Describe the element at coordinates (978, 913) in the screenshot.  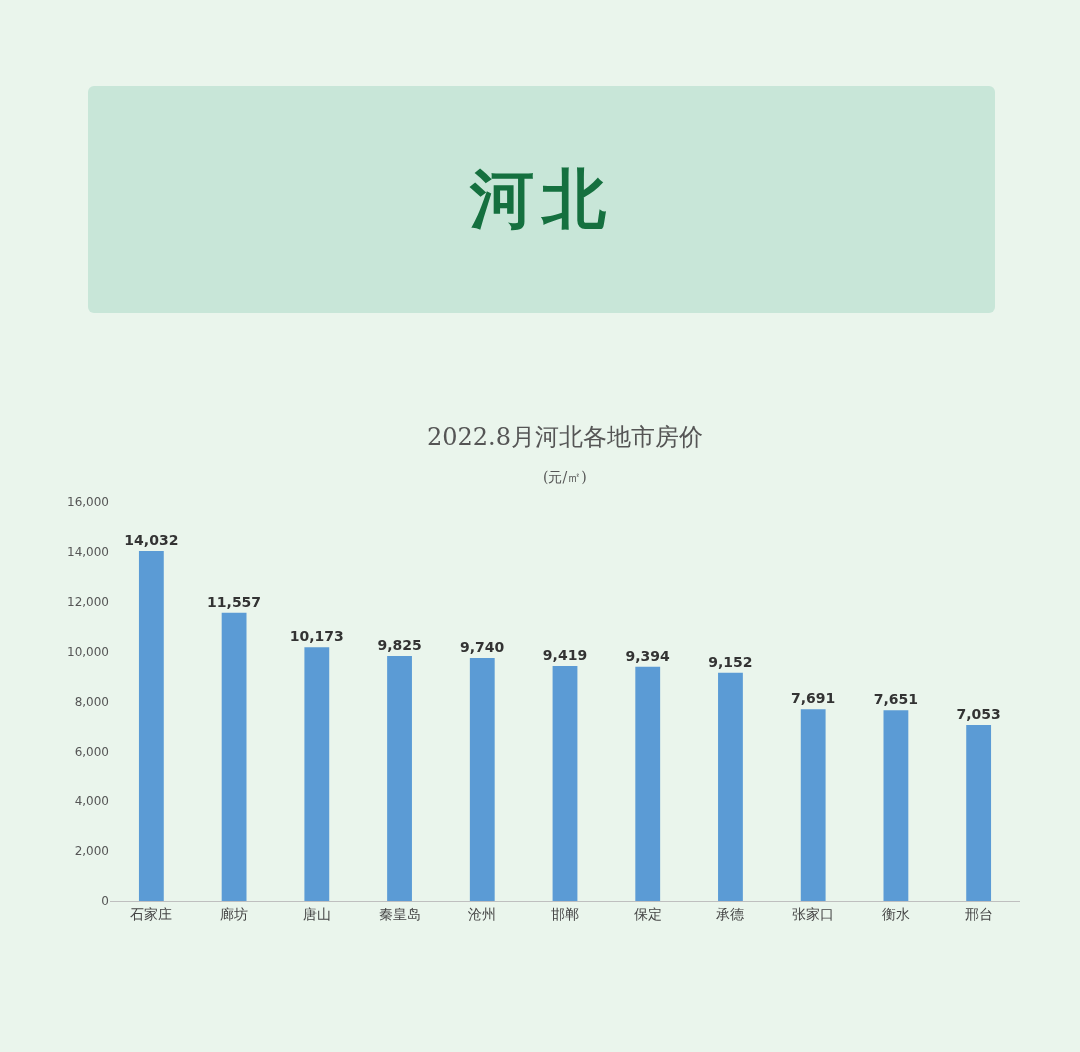
I see `x-tick-label: 邢台` at that location.